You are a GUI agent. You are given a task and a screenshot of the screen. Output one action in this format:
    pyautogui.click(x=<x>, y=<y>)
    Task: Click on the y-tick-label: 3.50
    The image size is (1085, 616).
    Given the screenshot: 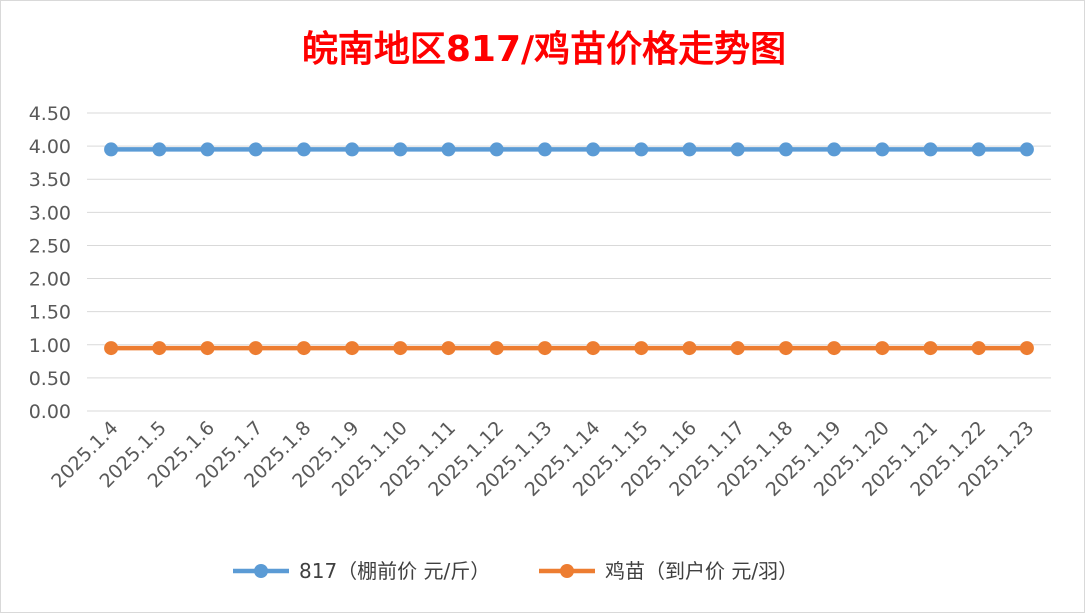 What is the action you would take?
    pyautogui.click(x=50, y=180)
    